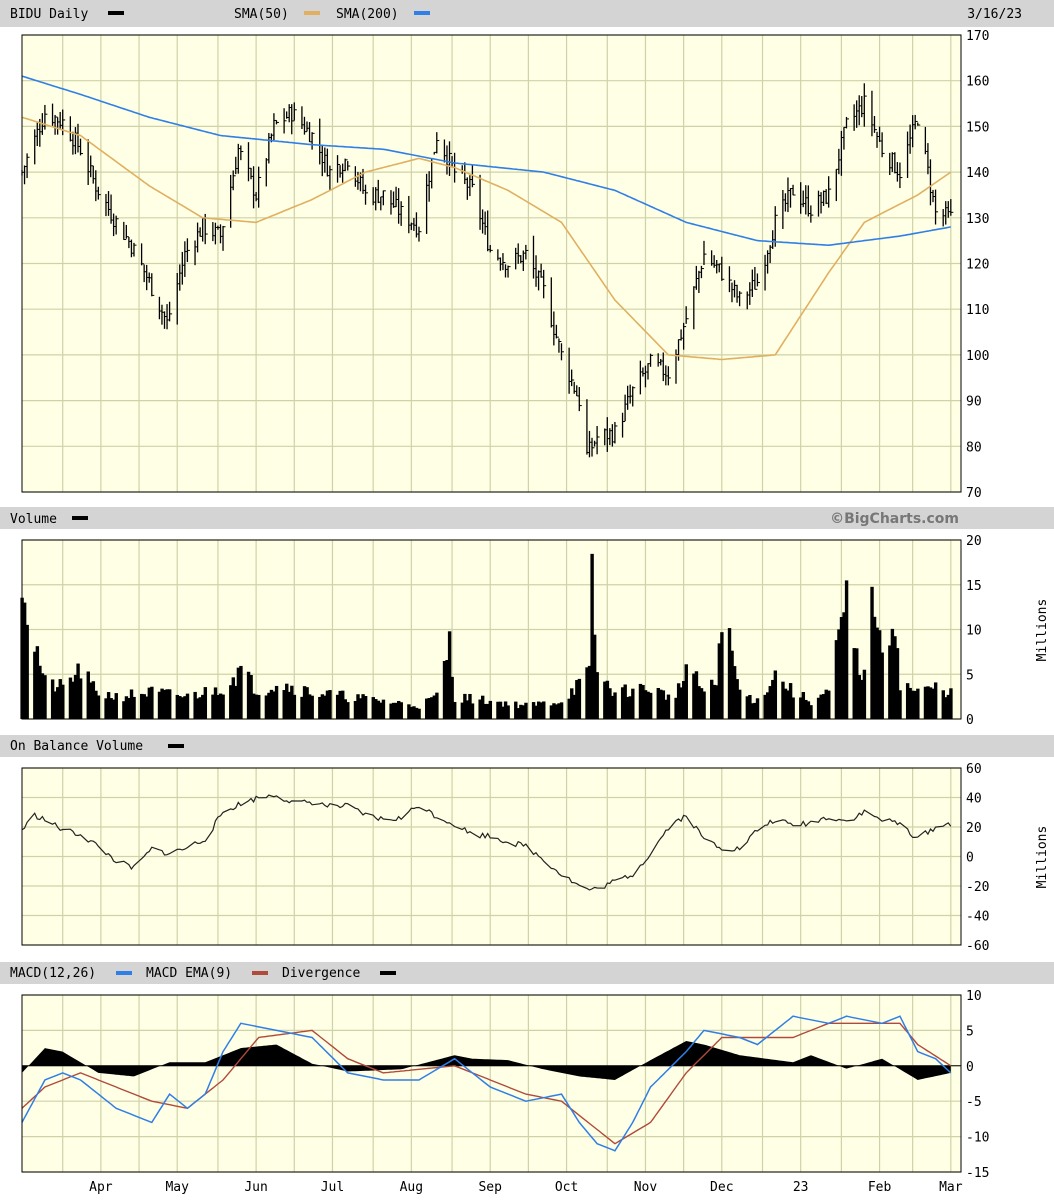 The image size is (1054, 1200). What do you see at coordinates (801, 1187) in the screenshot?
I see `x-tick-label: 23` at bounding box center [801, 1187].